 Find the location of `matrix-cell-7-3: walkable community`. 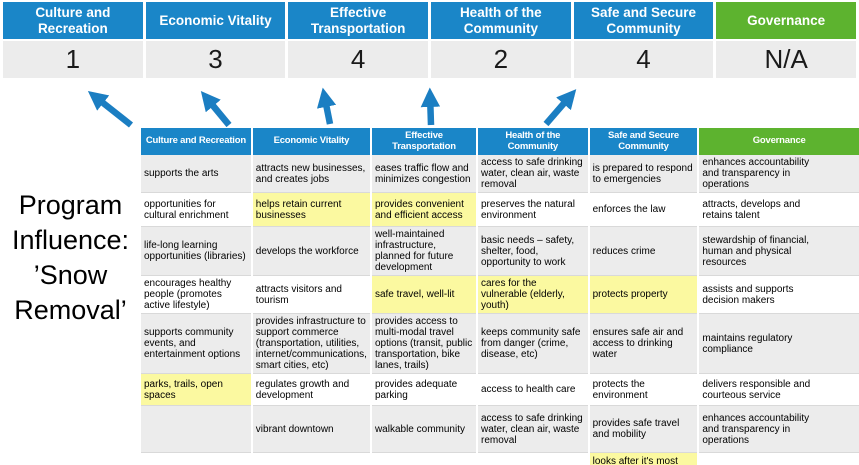

matrix-cell-7-3: walkable community is located at coordinates (424, 429).